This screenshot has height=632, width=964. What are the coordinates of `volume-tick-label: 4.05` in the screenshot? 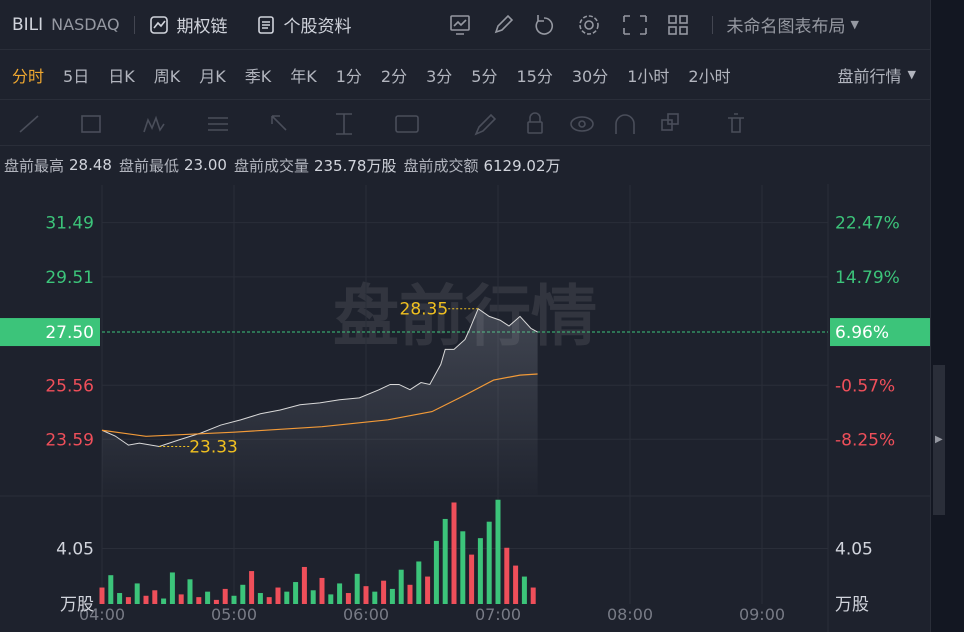 It's located at (75, 549).